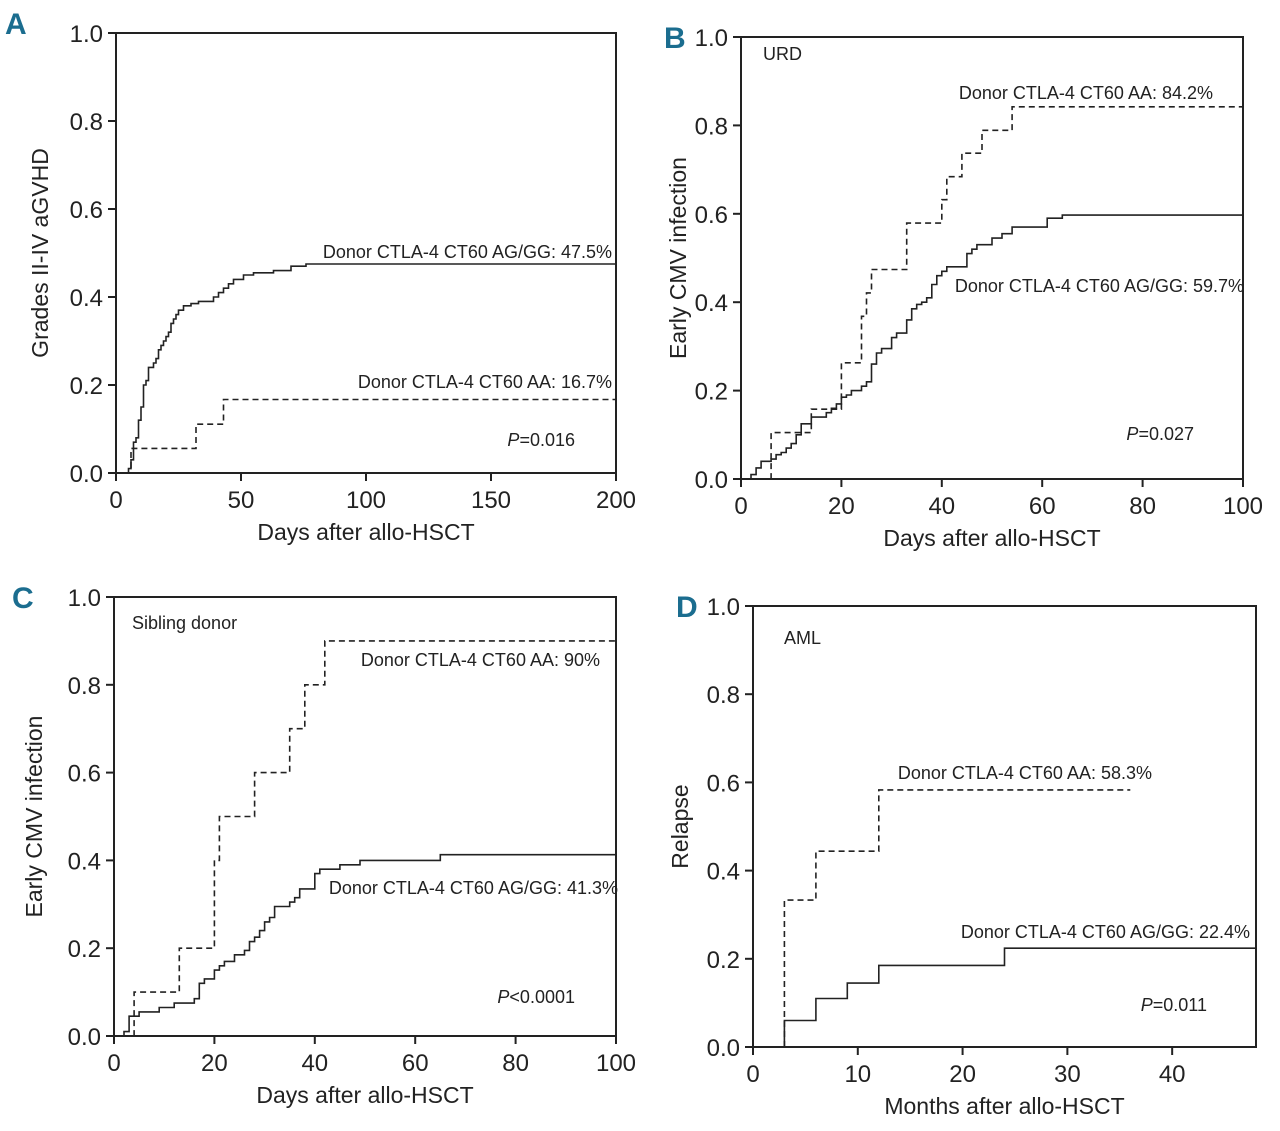 This screenshot has height=1131, width=1280. What do you see at coordinates (16, 24) in the screenshot?
I see `panel-letter: A` at bounding box center [16, 24].